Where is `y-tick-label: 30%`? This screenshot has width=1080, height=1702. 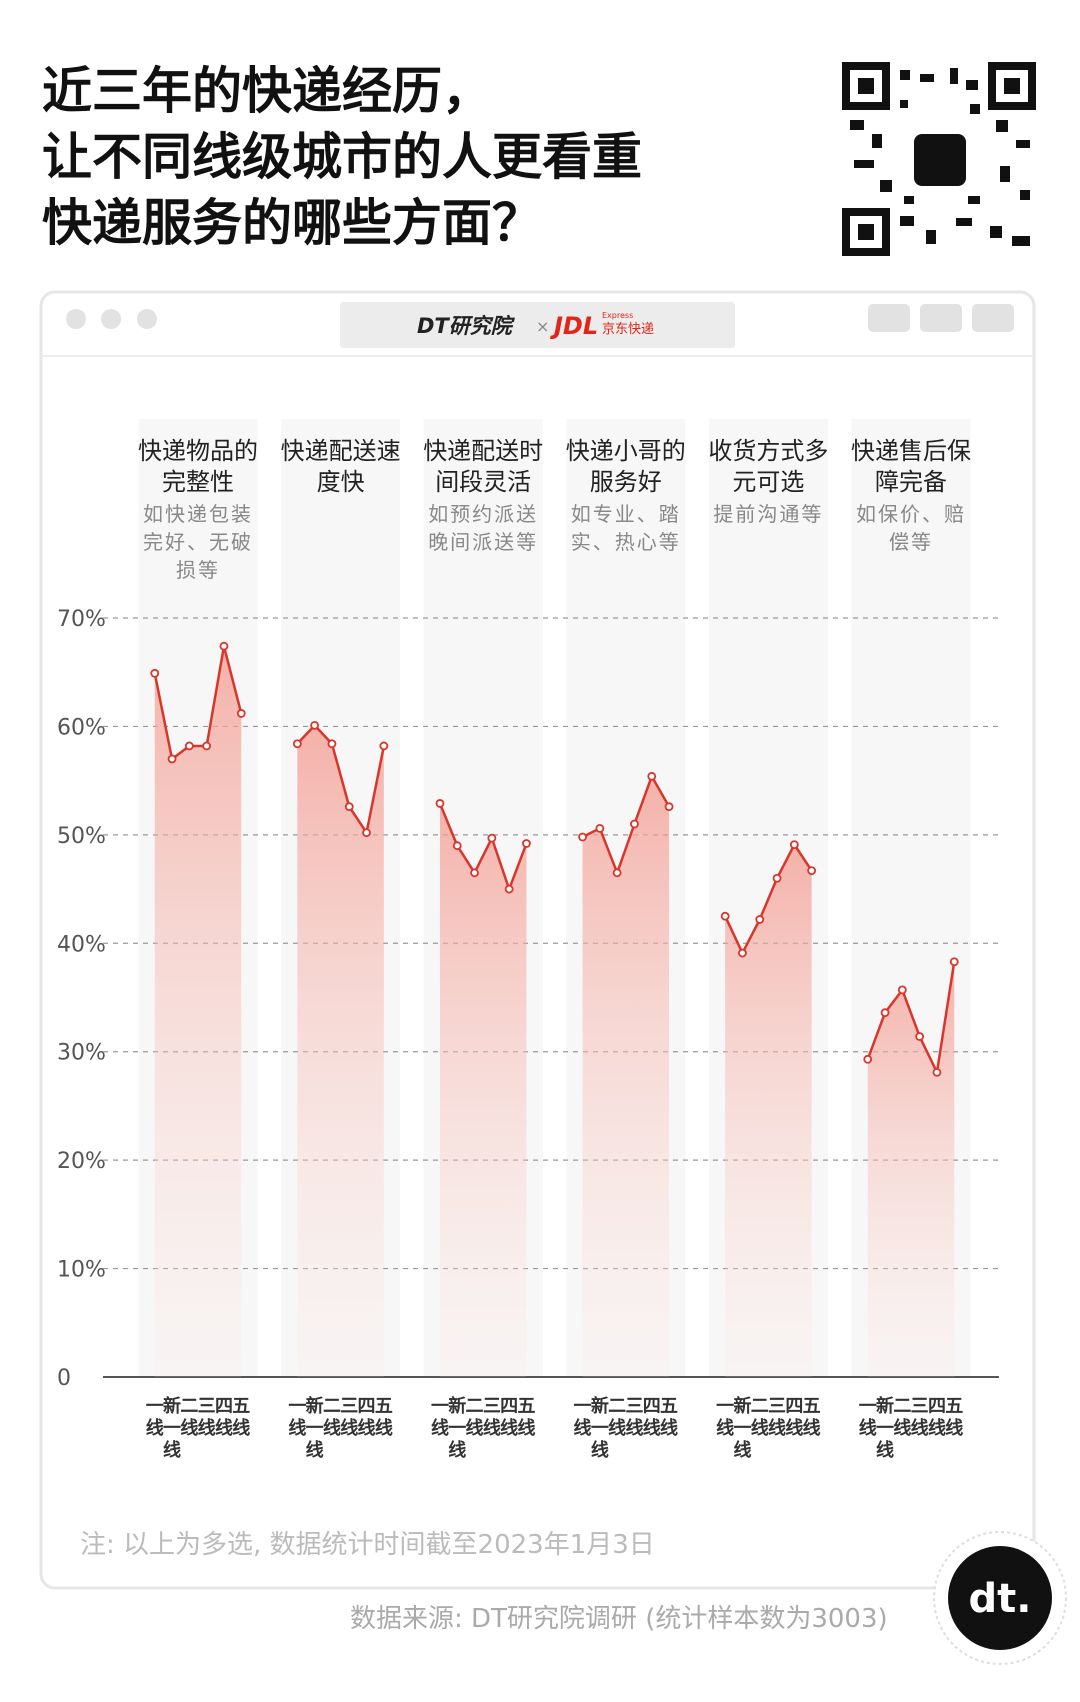
y-tick-label: 30% is located at coordinates (81, 1053).